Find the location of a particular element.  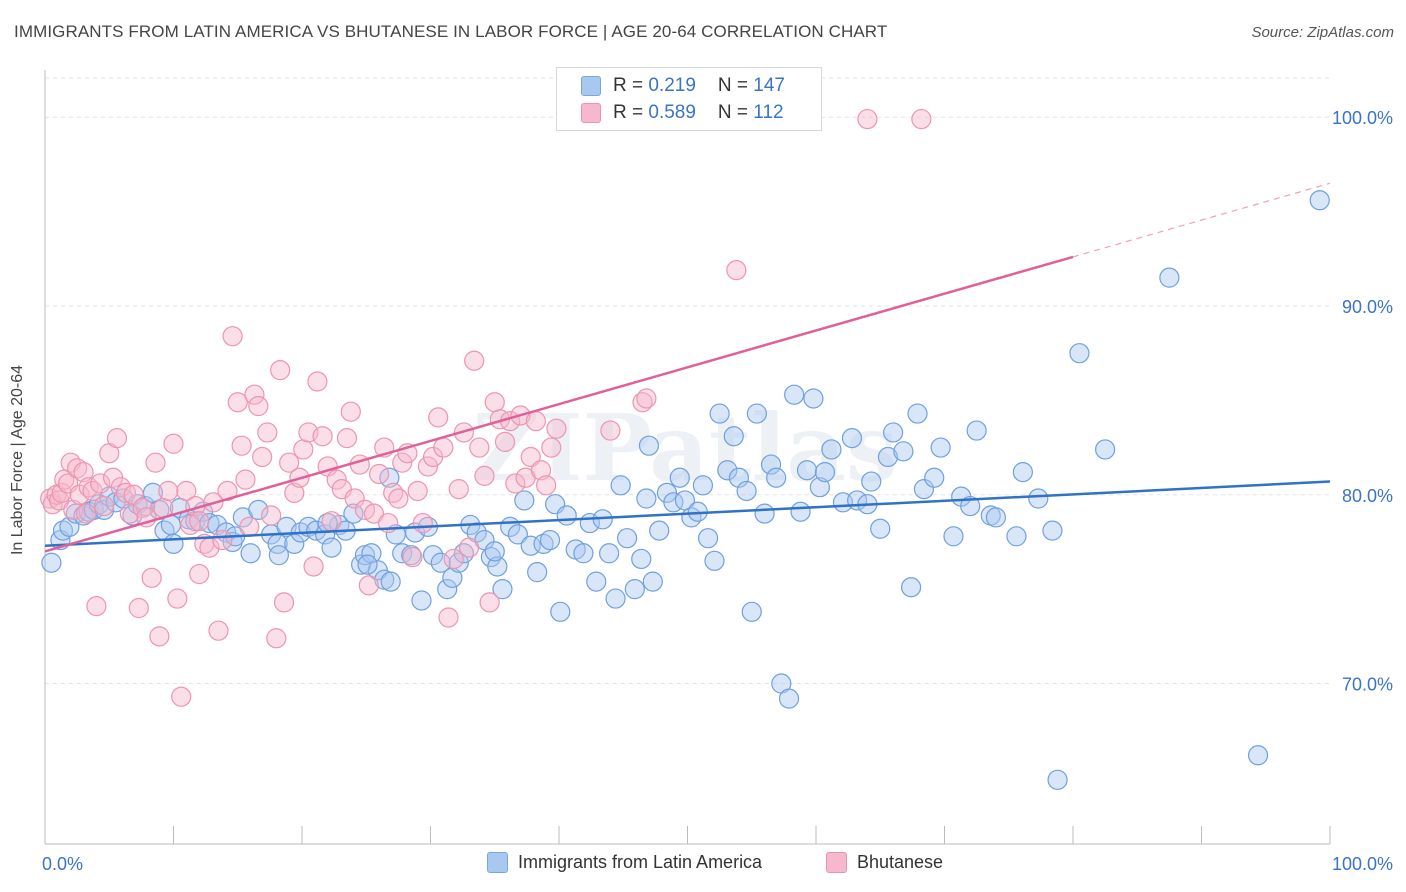

legend-swatch-latin-america is located at coordinates (591, 86).